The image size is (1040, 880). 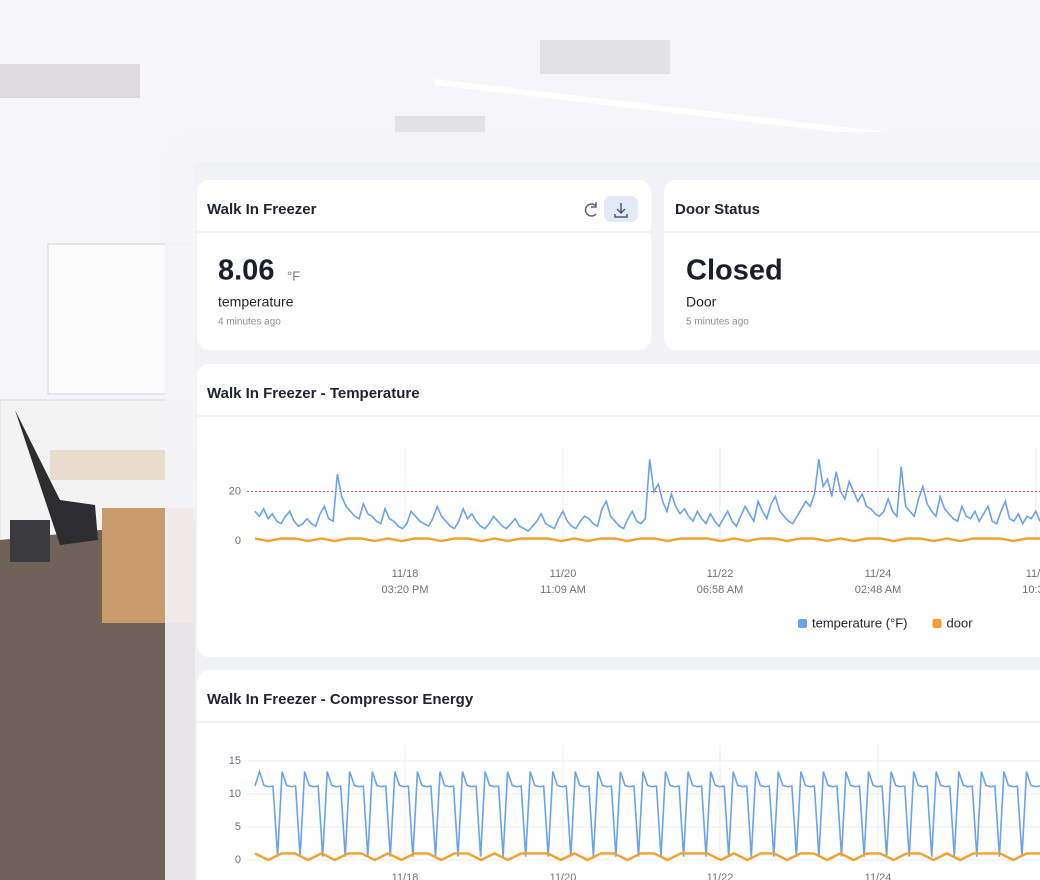 I want to click on chart-title: Walk In Freezer - Temperature, so click(x=313, y=393).